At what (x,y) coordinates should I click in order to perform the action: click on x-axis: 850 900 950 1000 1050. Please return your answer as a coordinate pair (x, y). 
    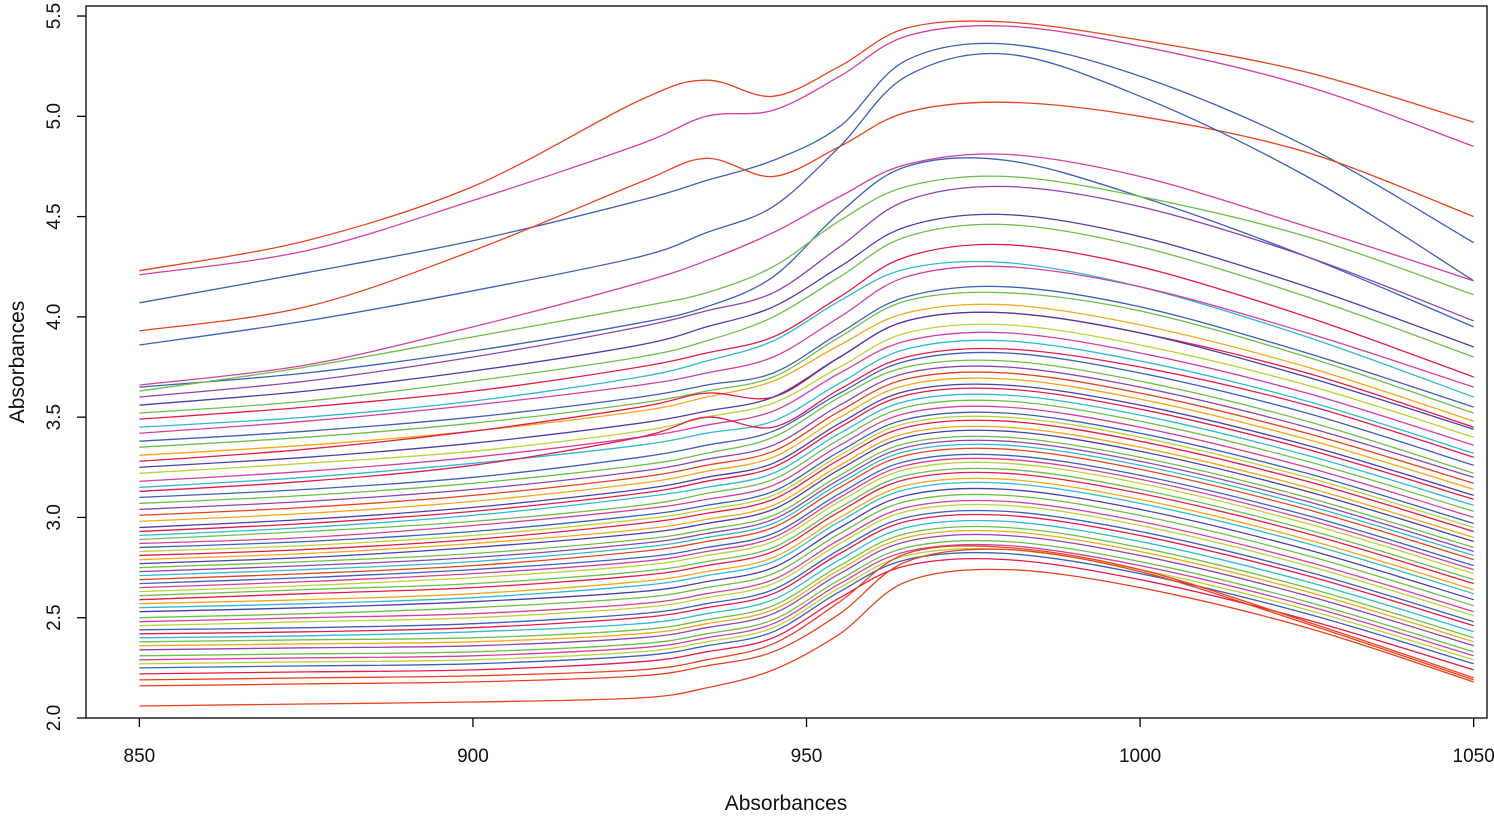
    Looking at the image, I should click on (809, 742).